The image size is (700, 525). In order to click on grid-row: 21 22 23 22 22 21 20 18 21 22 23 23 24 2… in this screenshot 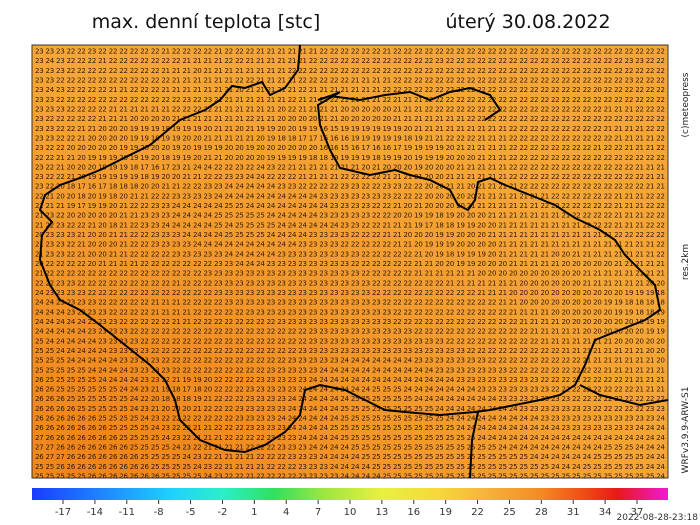, I will do `click(350, 225)`.